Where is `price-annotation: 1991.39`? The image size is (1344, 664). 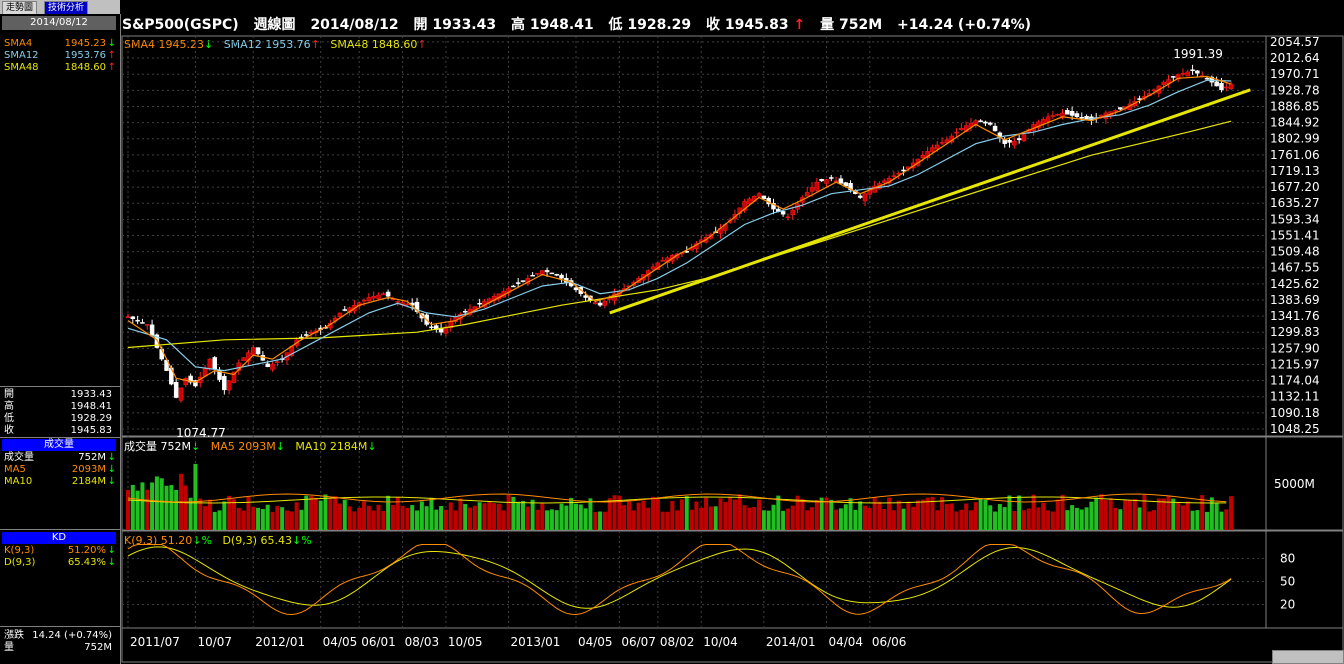
price-annotation: 1991.39 is located at coordinates (1198, 54).